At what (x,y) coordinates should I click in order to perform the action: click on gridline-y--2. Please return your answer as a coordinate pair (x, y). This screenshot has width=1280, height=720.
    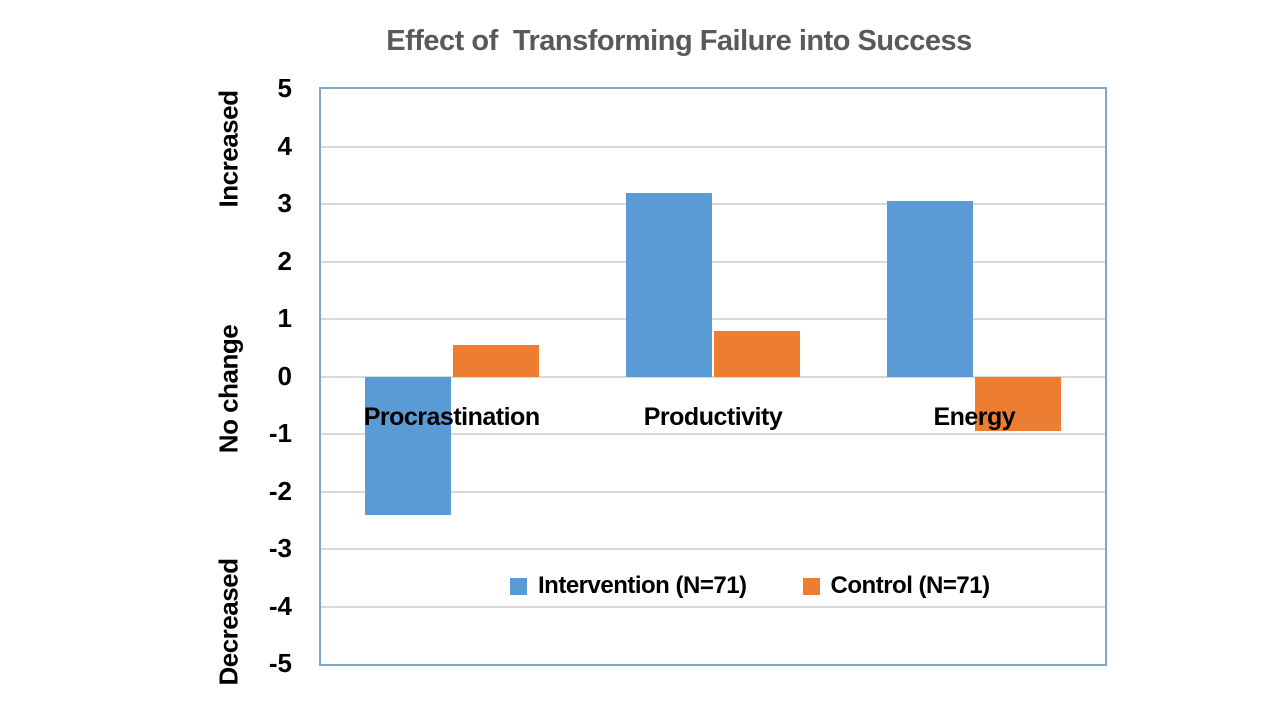
    Looking at the image, I should click on (713, 491).